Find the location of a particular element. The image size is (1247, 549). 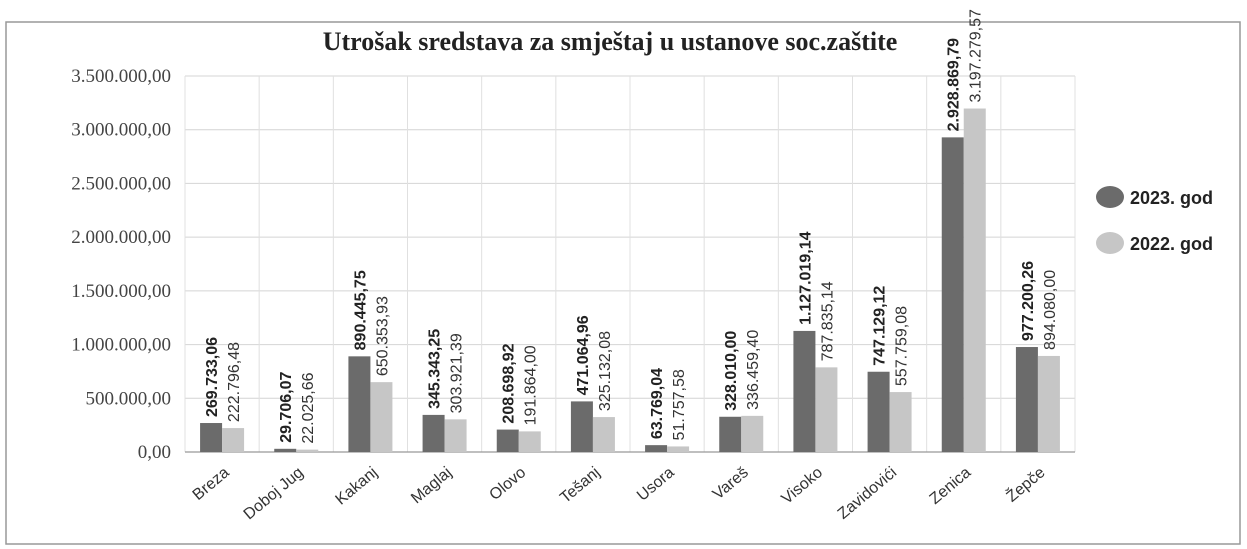

y-tick-label: 0,00 is located at coordinates (154, 452).